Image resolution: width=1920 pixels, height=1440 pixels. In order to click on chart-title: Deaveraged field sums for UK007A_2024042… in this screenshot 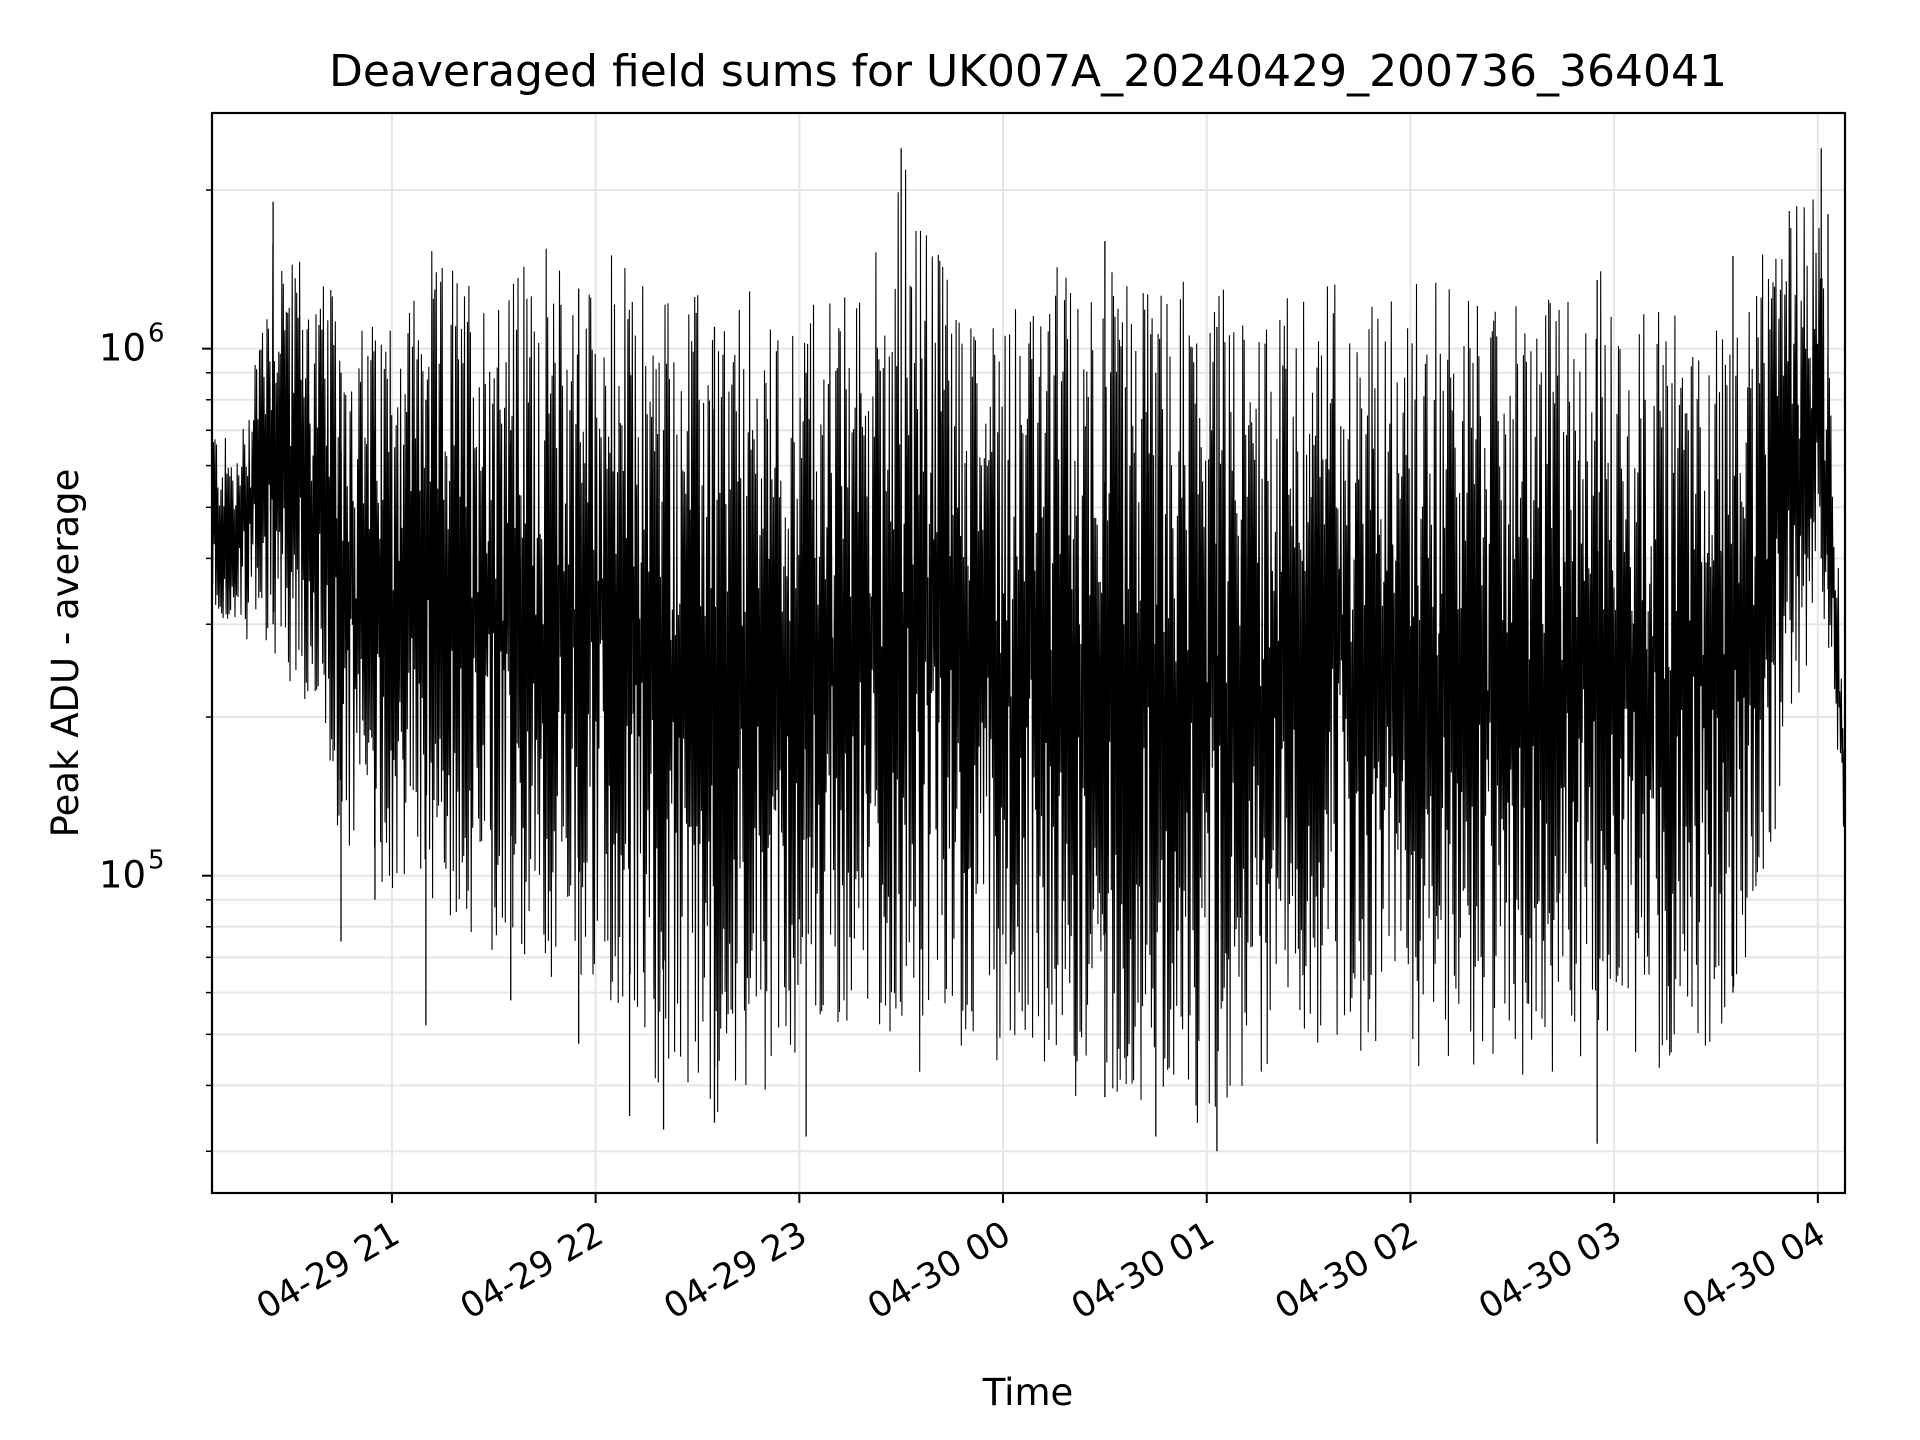, I will do `click(1028, 71)`.